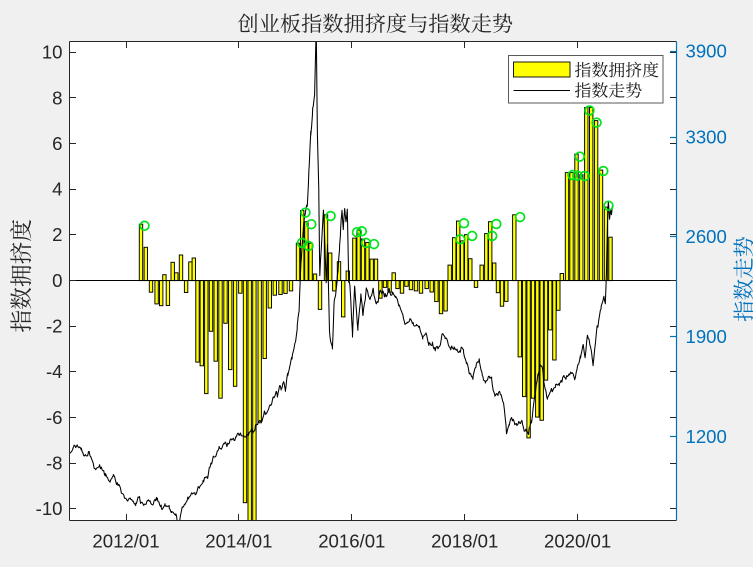  What do you see at coordinates (706, 436) in the screenshot?
I see `svg-text: 1200` at bounding box center [706, 436].